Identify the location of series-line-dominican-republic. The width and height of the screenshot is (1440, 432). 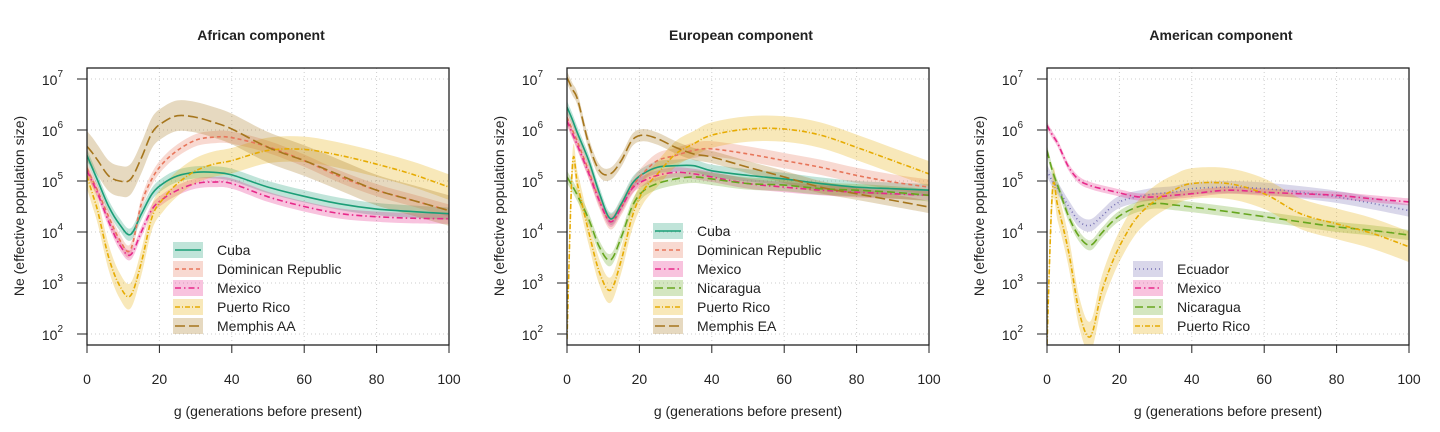
(748, 169).